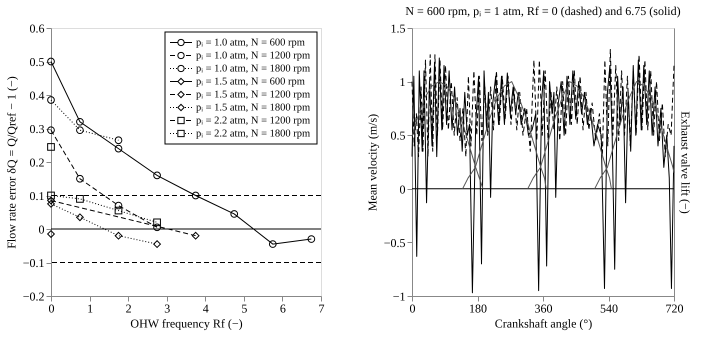 The width and height of the screenshot is (717, 348). I want to click on y-tick-label: 0.4, so click(37, 95).